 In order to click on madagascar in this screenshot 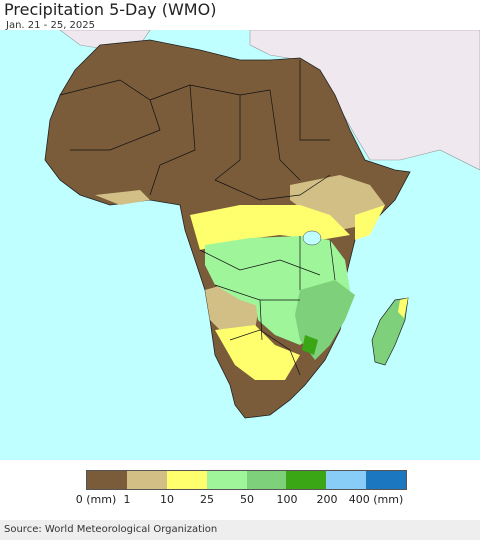, I will do `click(390, 331)`.